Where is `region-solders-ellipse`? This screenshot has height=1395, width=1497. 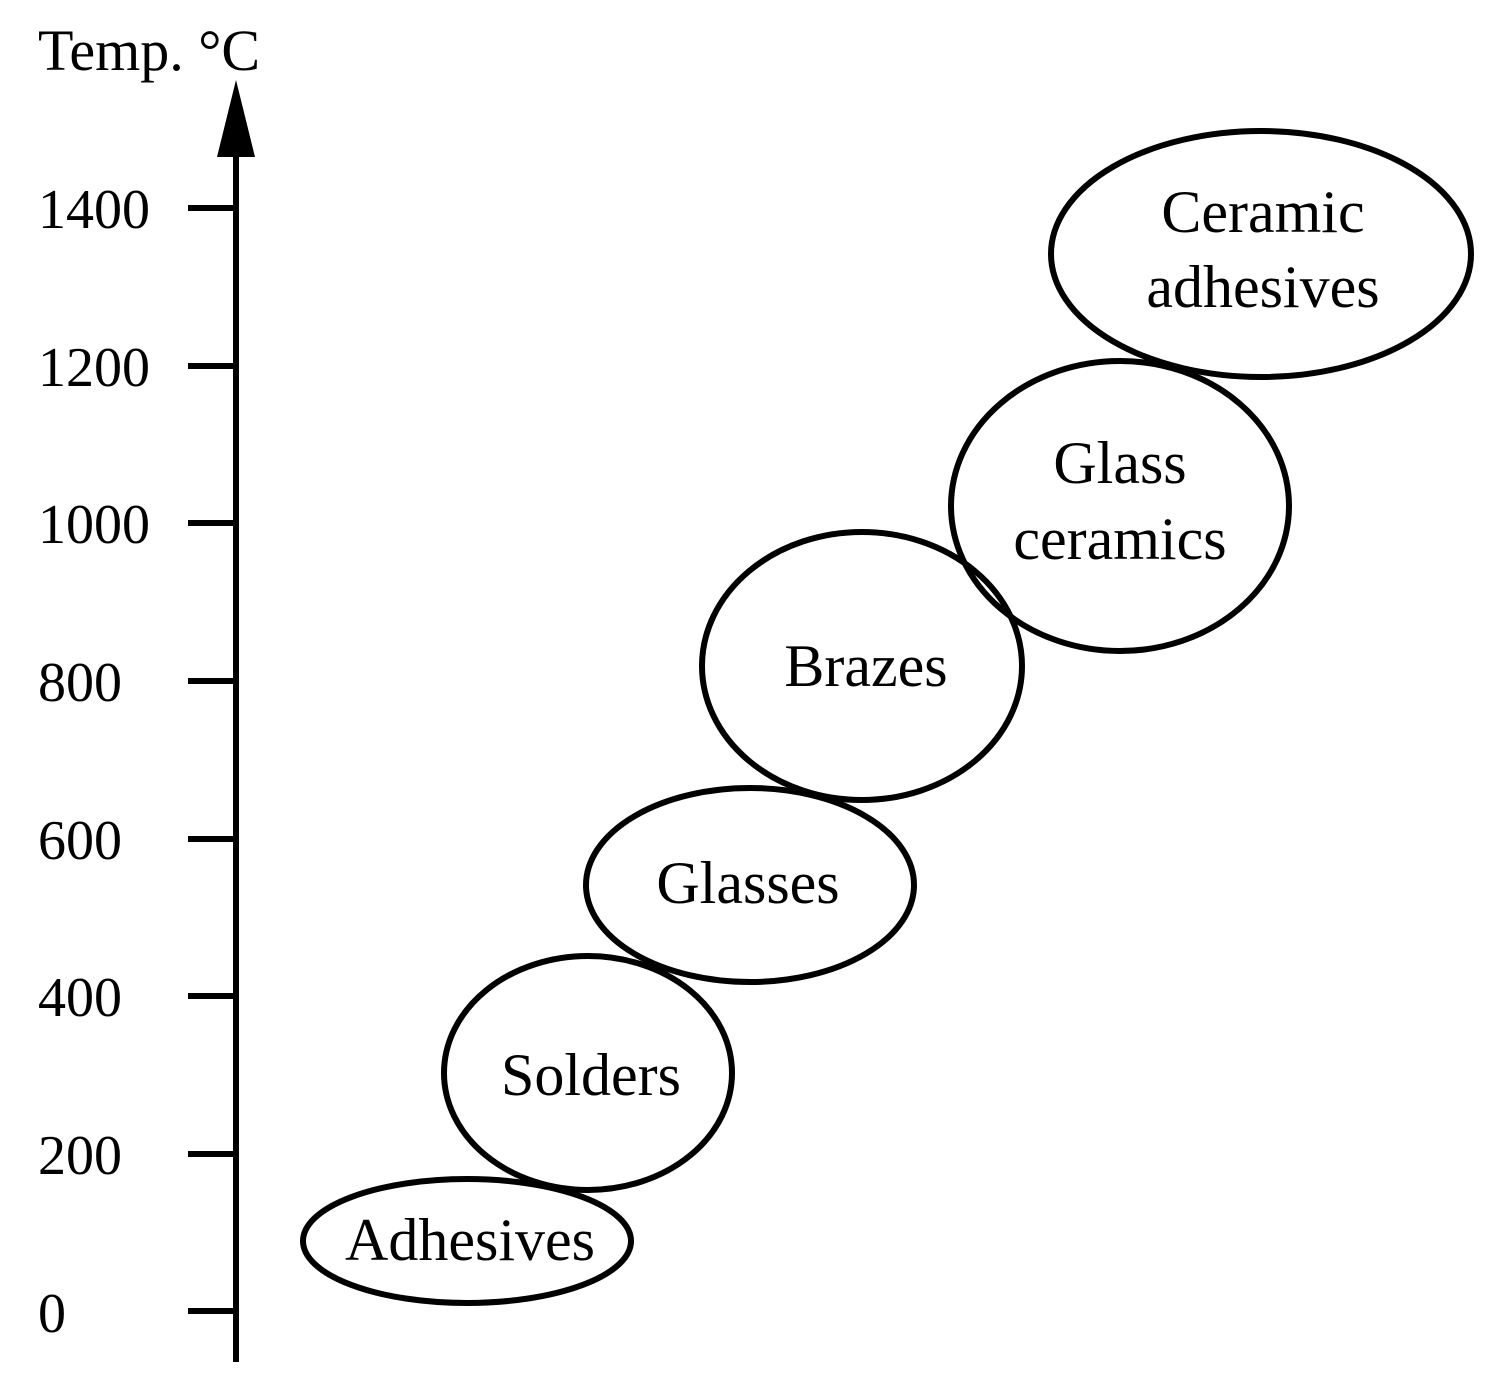
region-solders-ellipse is located at coordinates (588, 1073).